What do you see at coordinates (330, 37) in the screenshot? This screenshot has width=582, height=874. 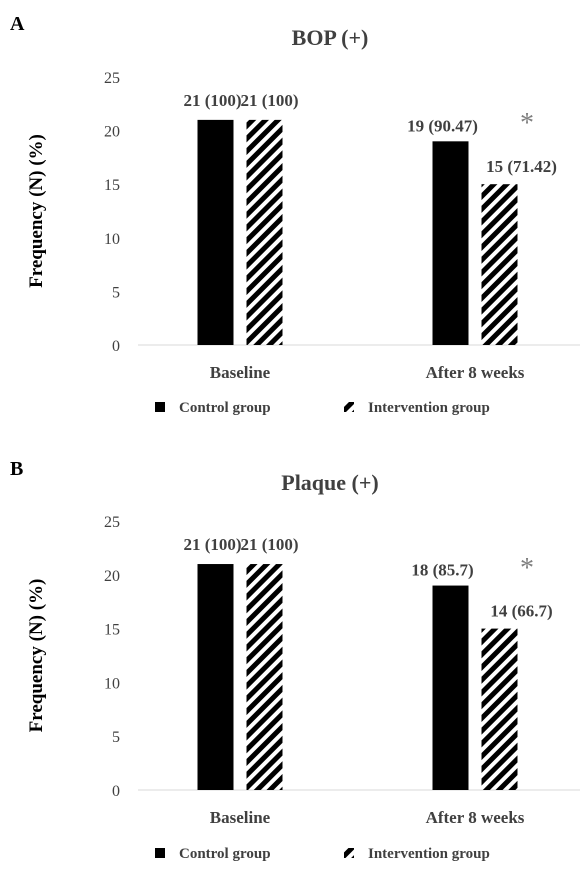 I see `chart-title: BOP (+)` at bounding box center [330, 37].